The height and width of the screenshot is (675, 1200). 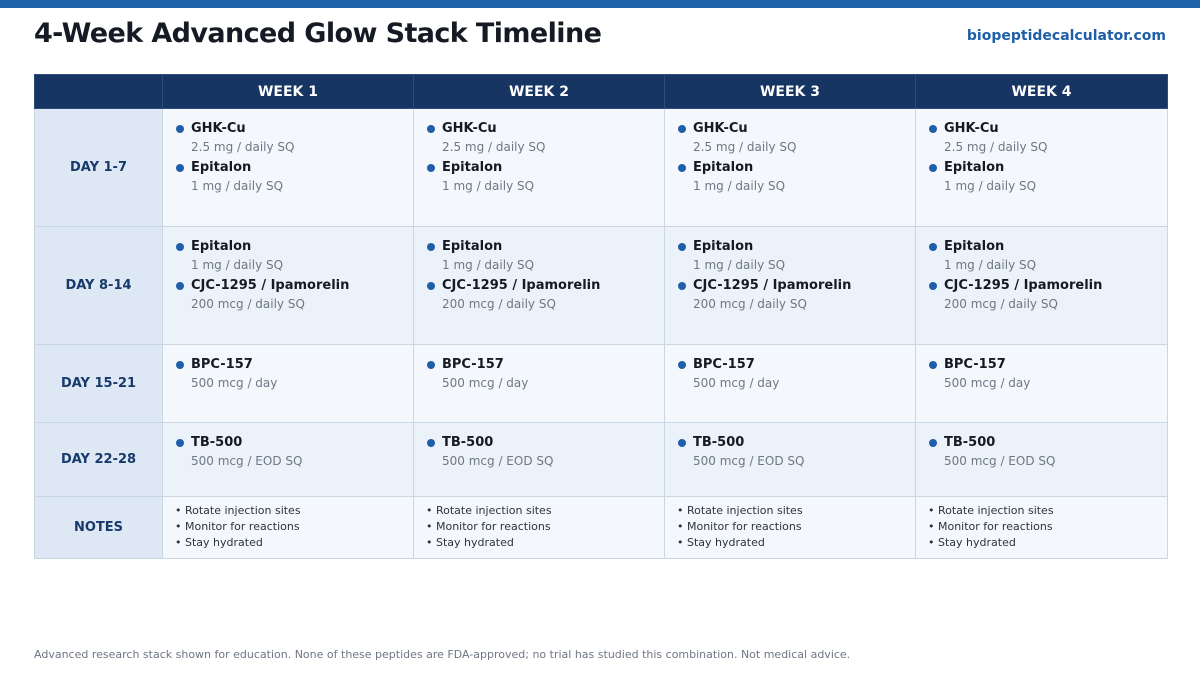 What do you see at coordinates (1041, 91) in the screenshot?
I see `week-header: WEEK 4` at bounding box center [1041, 91].